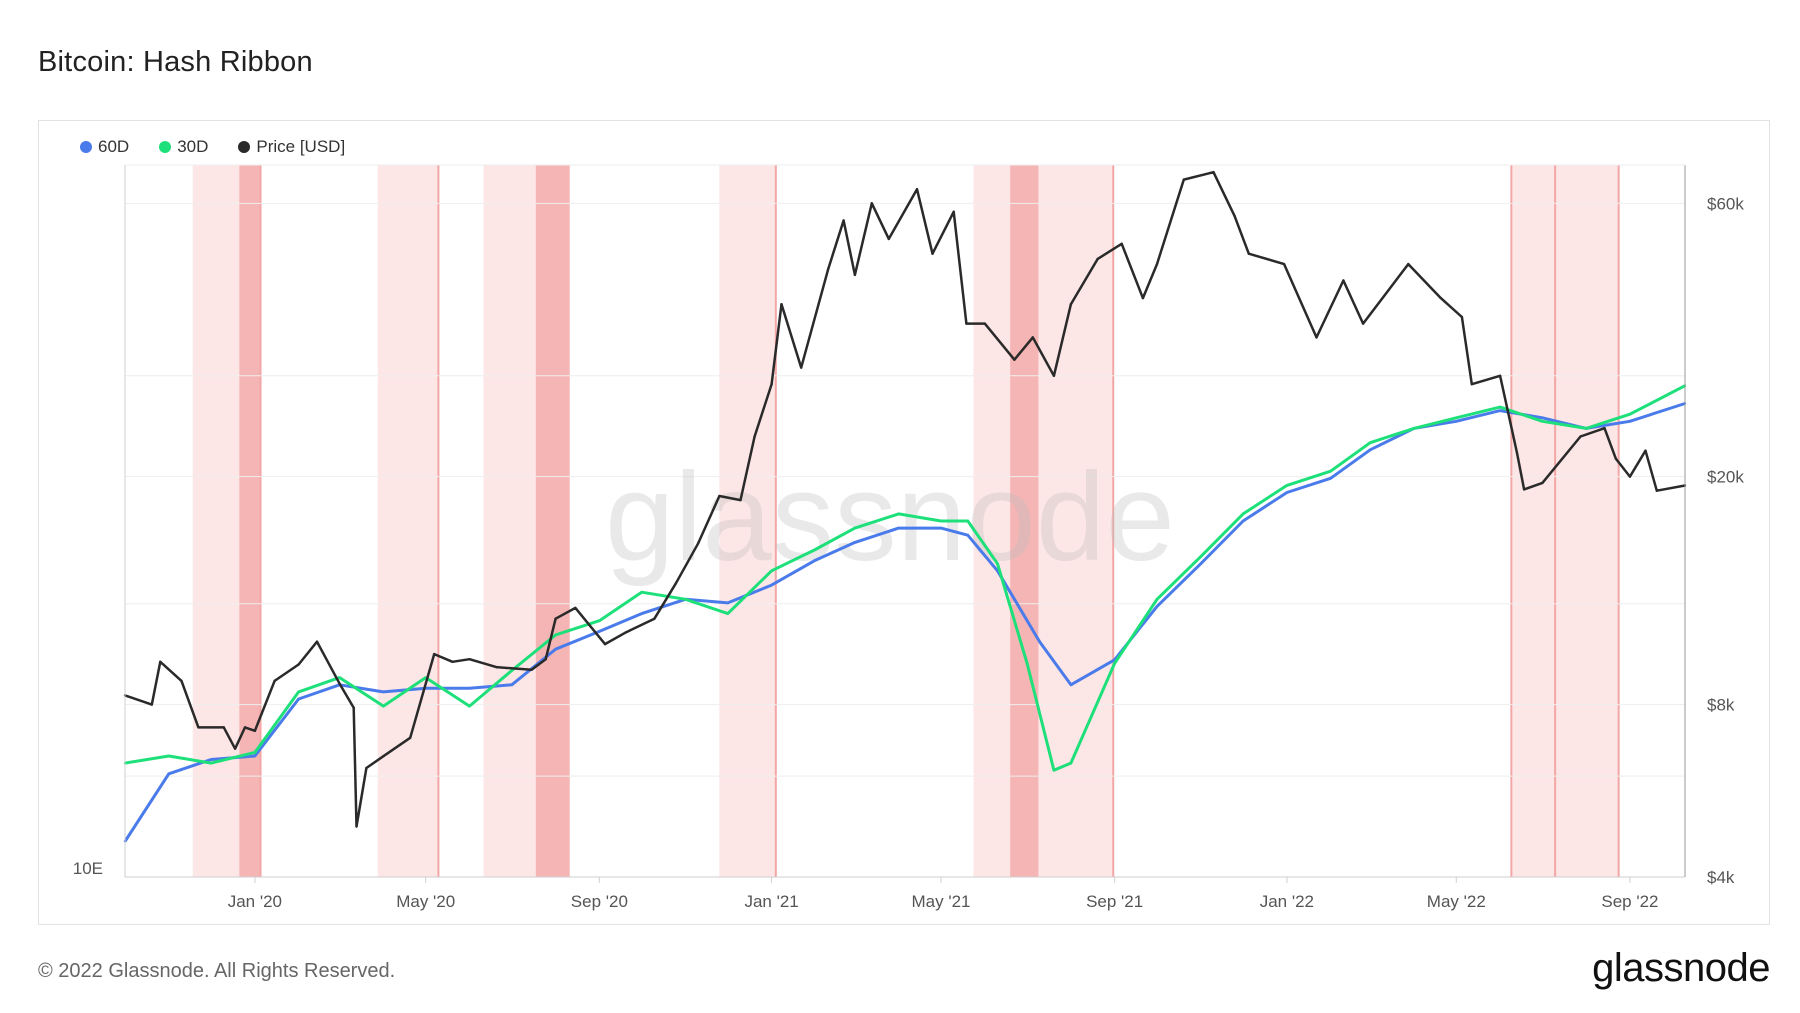 The width and height of the screenshot is (1800, 1013). I want to click on legend-item-60d: 60D, so click(104, 147).